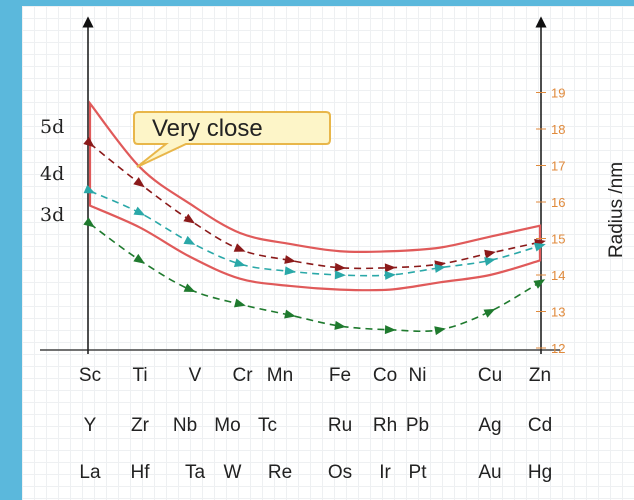  What do you see at coordinates (385, 472) in the screenshot?
I see `element-Ir: Ir` at bounding box center [385, 472].